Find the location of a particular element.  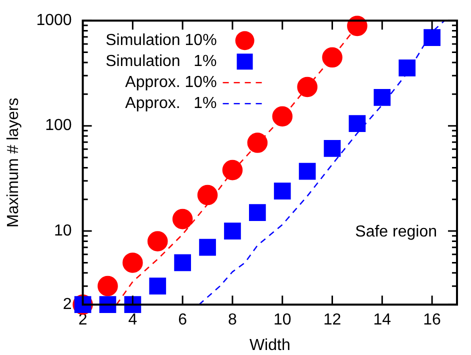

x-tick-label: 16 is located at coordinates (432, 320).